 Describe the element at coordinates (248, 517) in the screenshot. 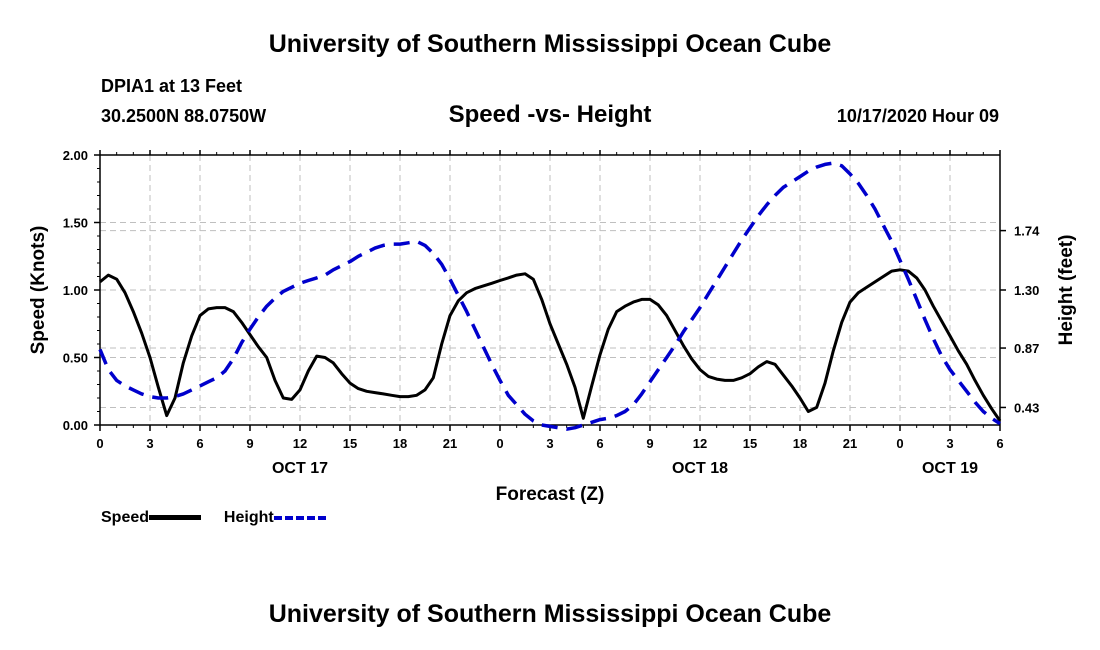

I see `legend-height-label: Height` at that location.